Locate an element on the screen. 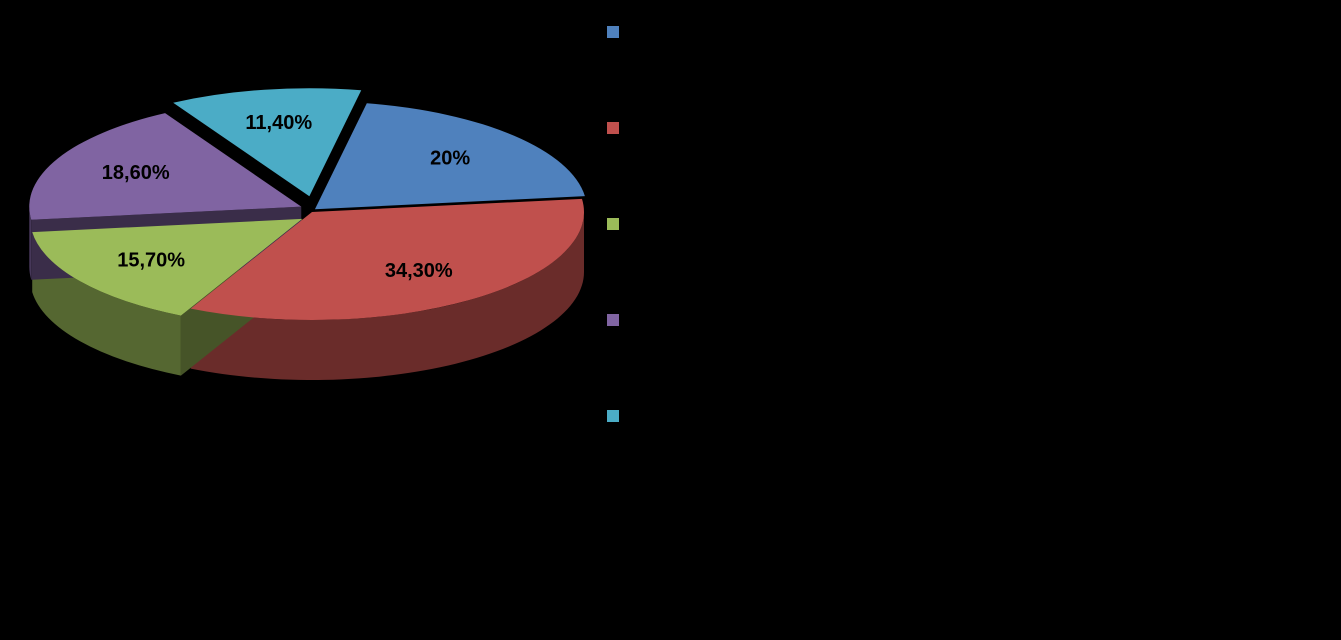 The width and height of the screenshot is (1341, 640). data-label: 20% is located at coordinates (450, 158).